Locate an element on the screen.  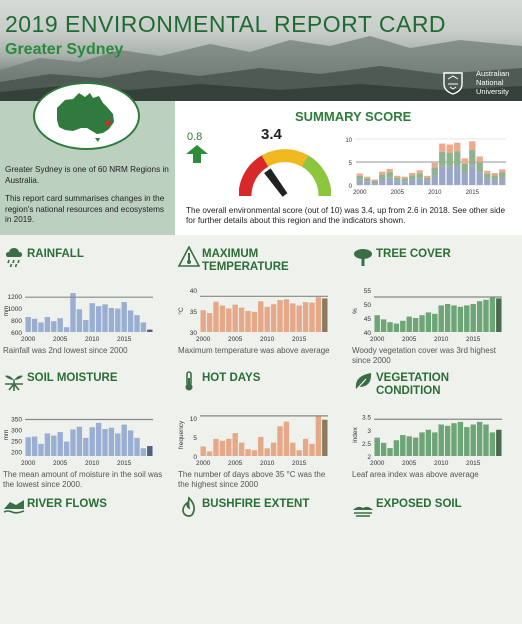
bare-soil-icon is located at coordinates (363, 511).